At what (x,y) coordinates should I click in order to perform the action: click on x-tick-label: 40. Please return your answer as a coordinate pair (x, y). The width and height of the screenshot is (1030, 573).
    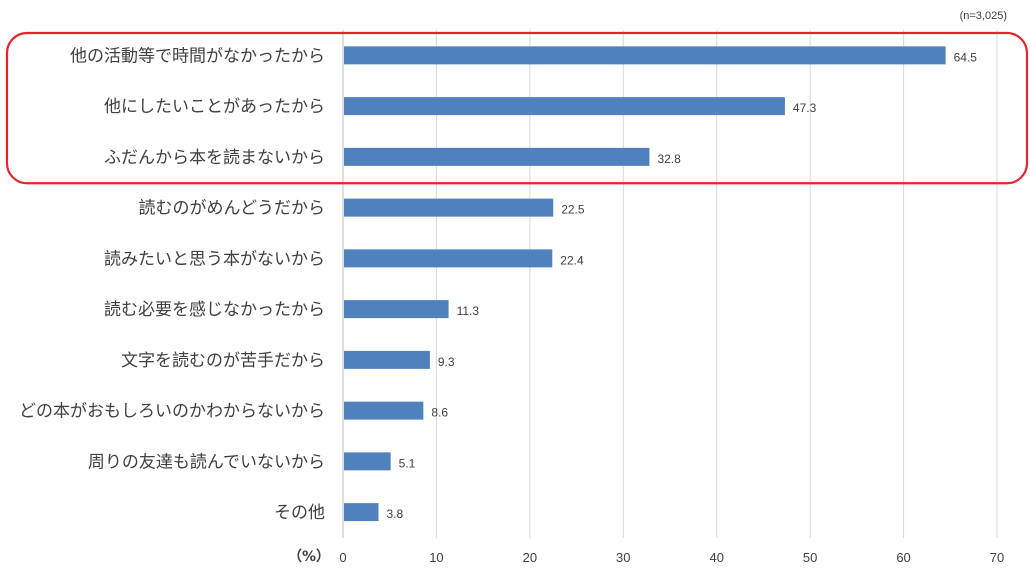
    Looking at the image, I should click on (716, 557).